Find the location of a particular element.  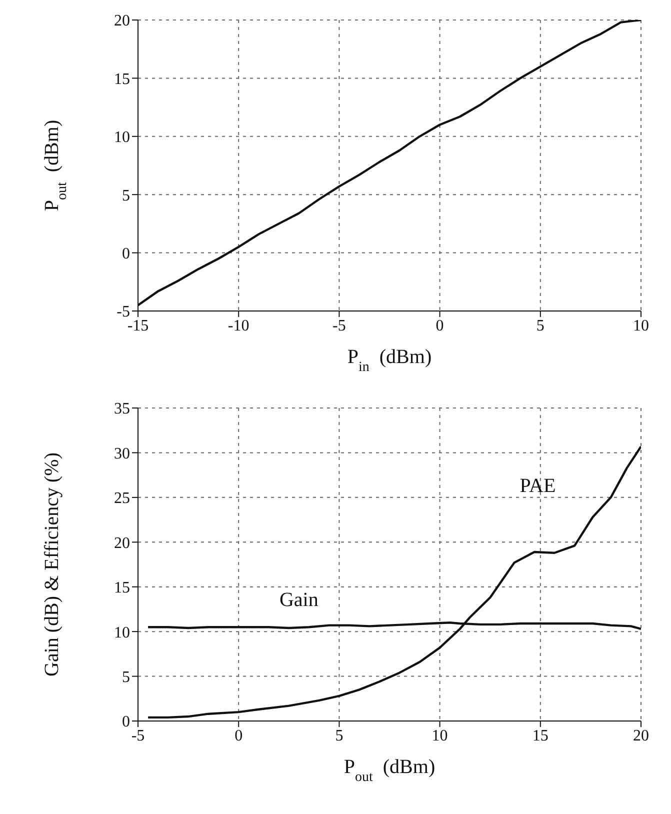

y-axis-title: Gain (dB) & Efficiency (%) is located at coordinates (52, 564).